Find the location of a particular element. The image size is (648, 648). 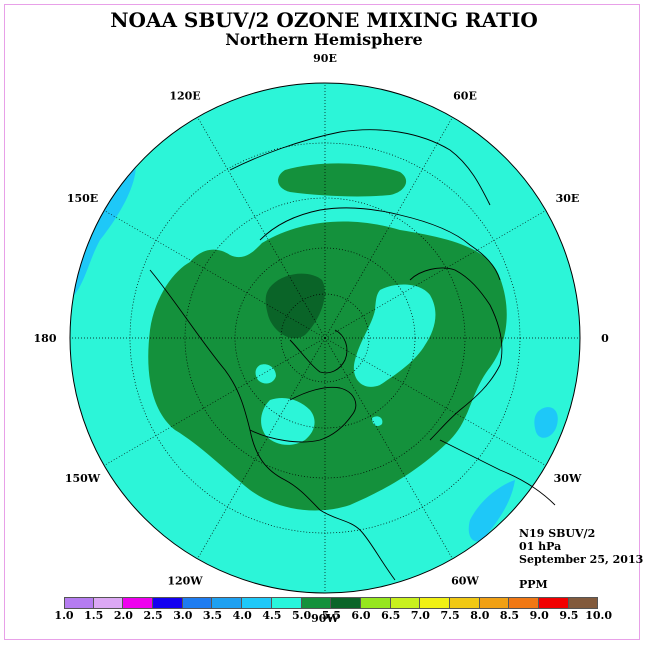

info-block: N19 SBUV/2 01 hPa September 25, 2013 PPM is located at coordinates (581, 559).